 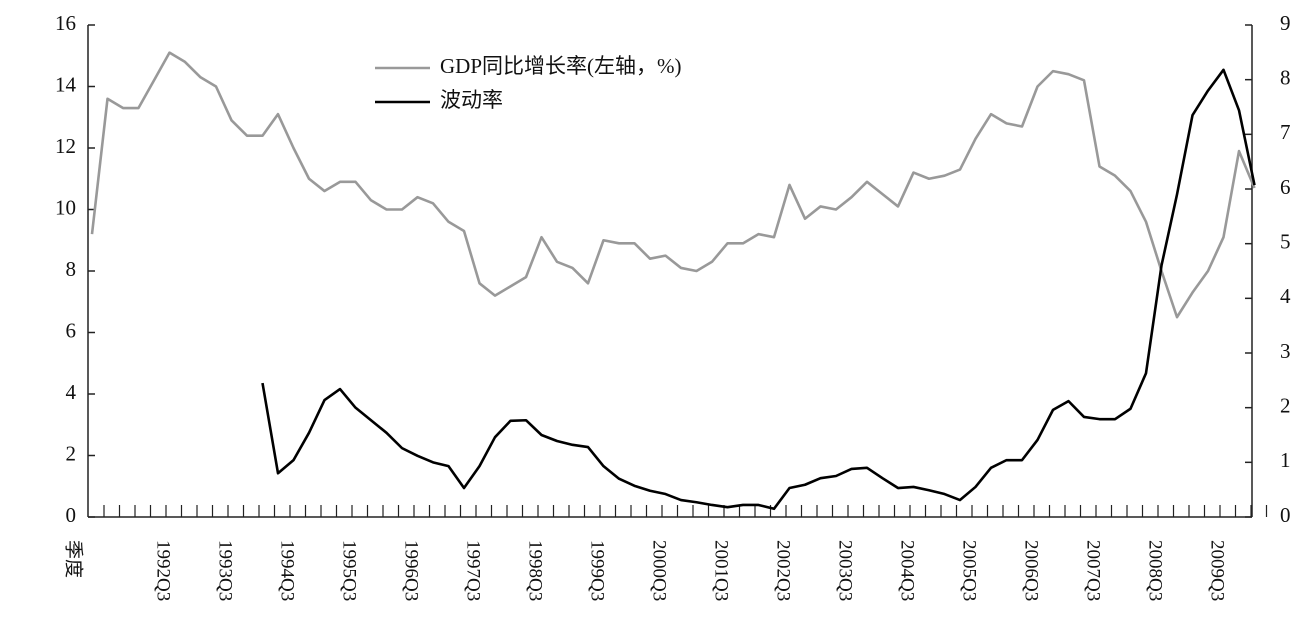 What do you see at coordinates (71, 330) in the screenshot?
I see `y-tick-label: 6` at bounding box center [71, 330].